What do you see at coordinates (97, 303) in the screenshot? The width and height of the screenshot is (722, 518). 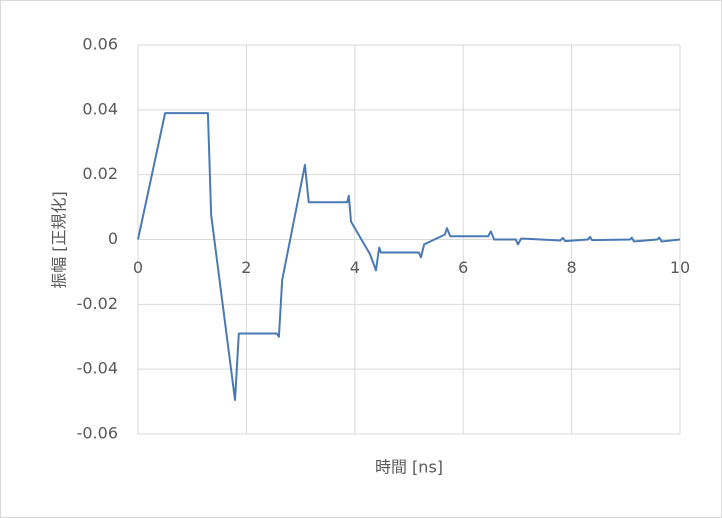 I see `y-tick-label: -0.02` at bounding box center [97, 303].